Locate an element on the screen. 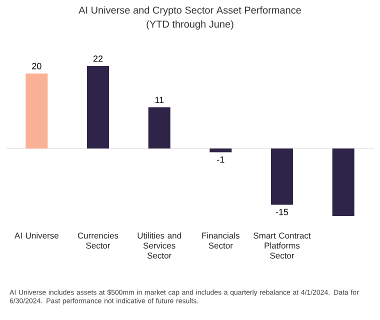 This screenshot has height=320, width=380. data-label: -15 is located at coordinates (282, 212).